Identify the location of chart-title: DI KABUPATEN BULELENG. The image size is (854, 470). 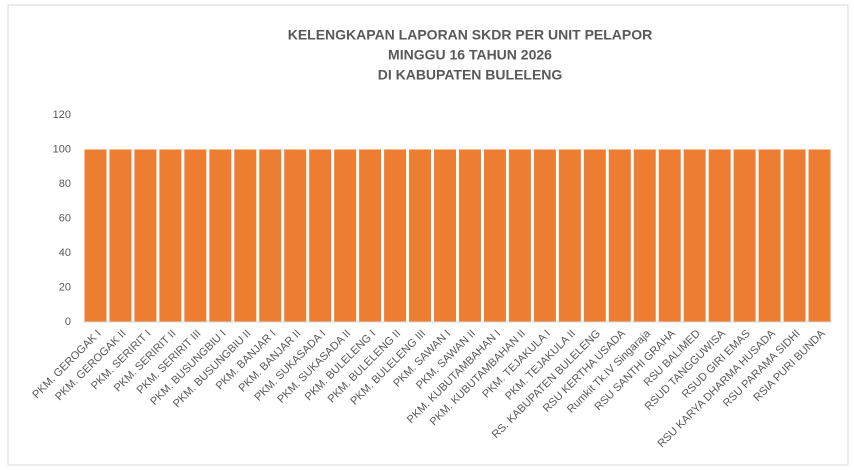
(470, 75).